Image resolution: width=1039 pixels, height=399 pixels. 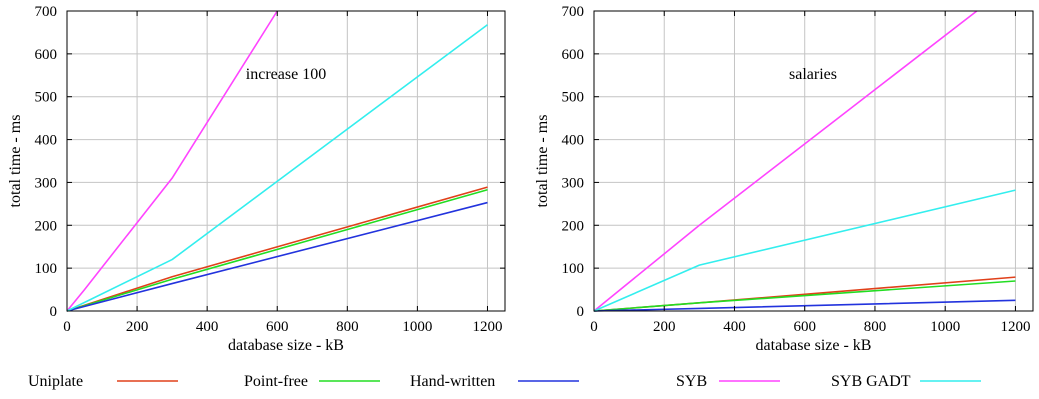 I want to click on legend-item-uniplate: Uniplate, so click(x=103, y=381).